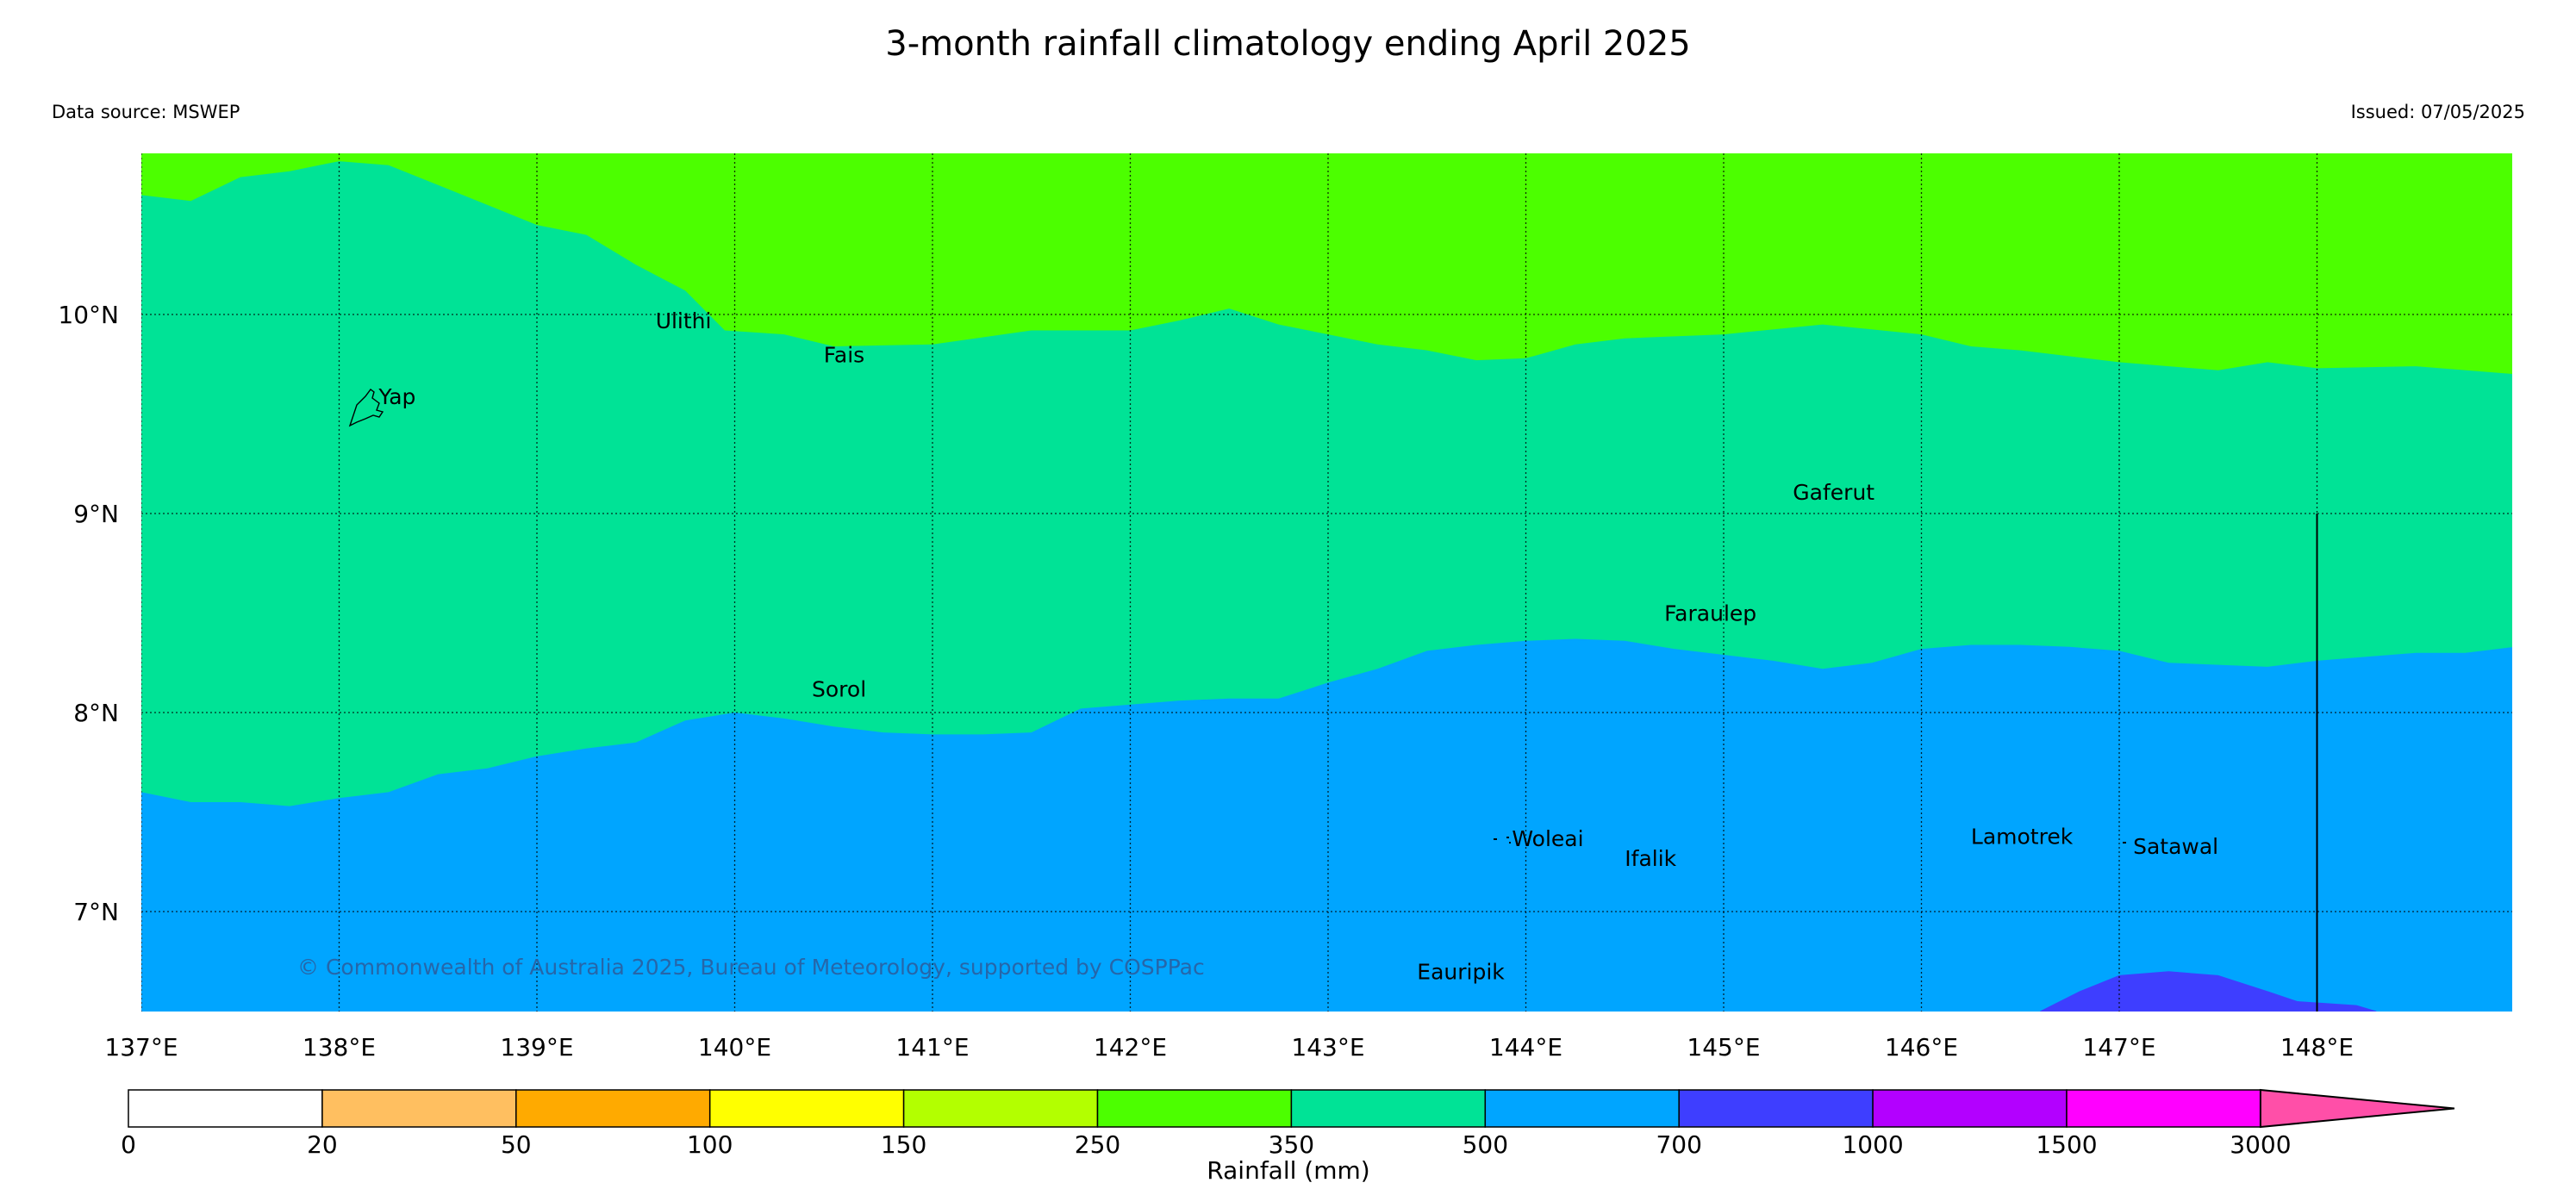  Describe the element at coordinates (2175, 847) in the screenshot. I see `island-label-satawal: Satawal` at that location.